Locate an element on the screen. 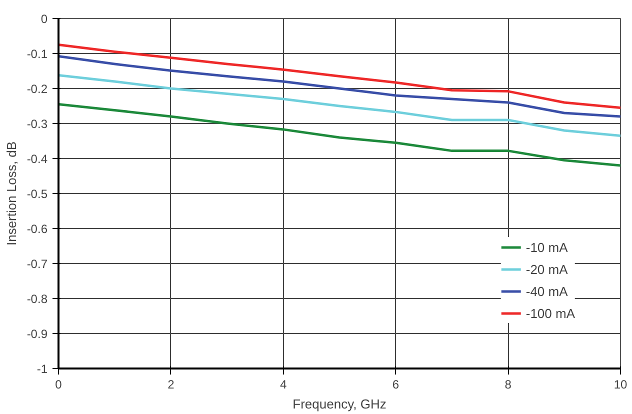 The height and width of the screenshot is (414, 632). x-tick-label: 2 is located at coordinates (171, 385).